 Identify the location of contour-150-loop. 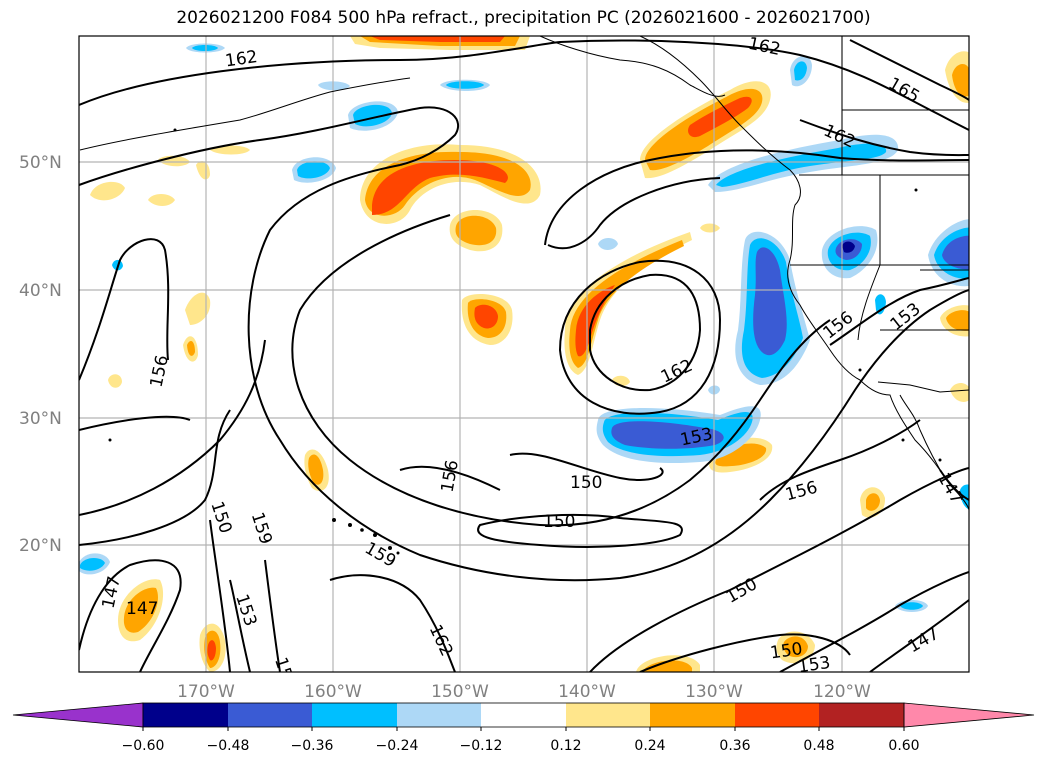
(580, 530).